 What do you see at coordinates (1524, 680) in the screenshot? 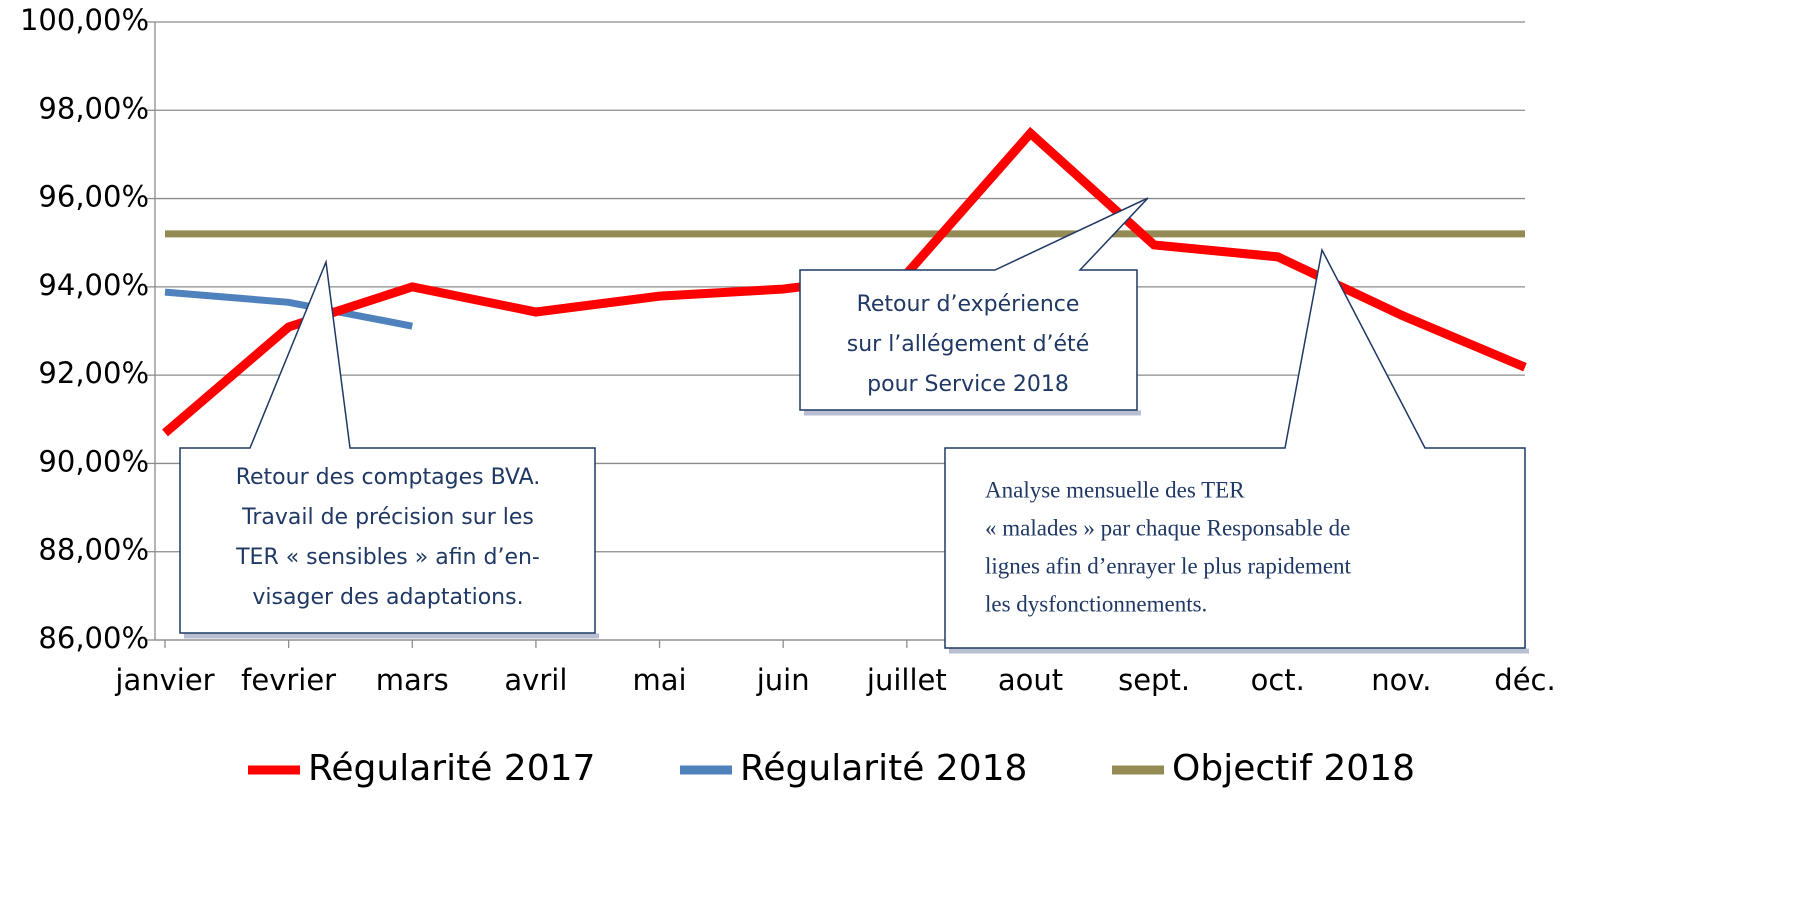
I see `x-tick-label: déc.` at bounding box center [1524, 680].